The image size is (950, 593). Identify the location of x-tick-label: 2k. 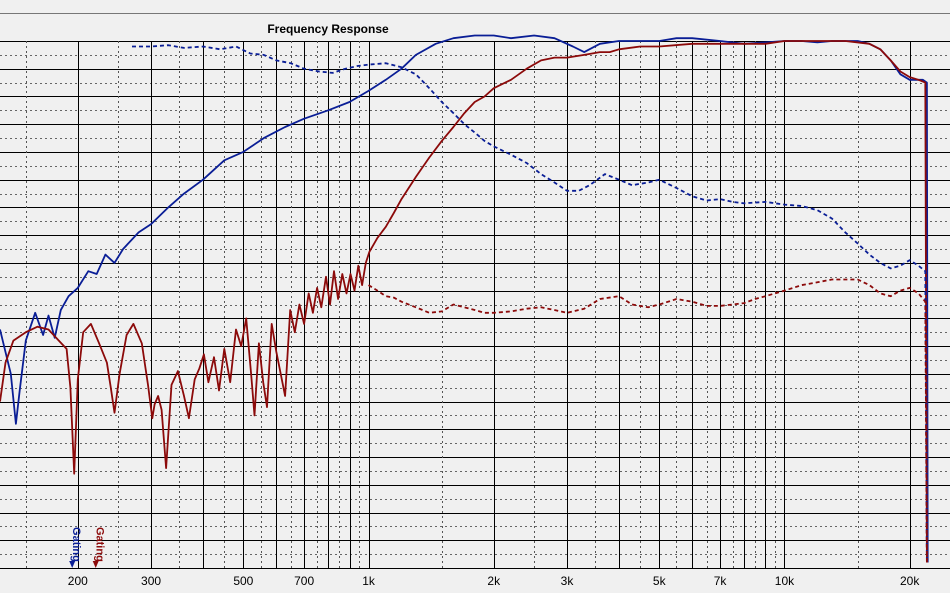
(494, 581).